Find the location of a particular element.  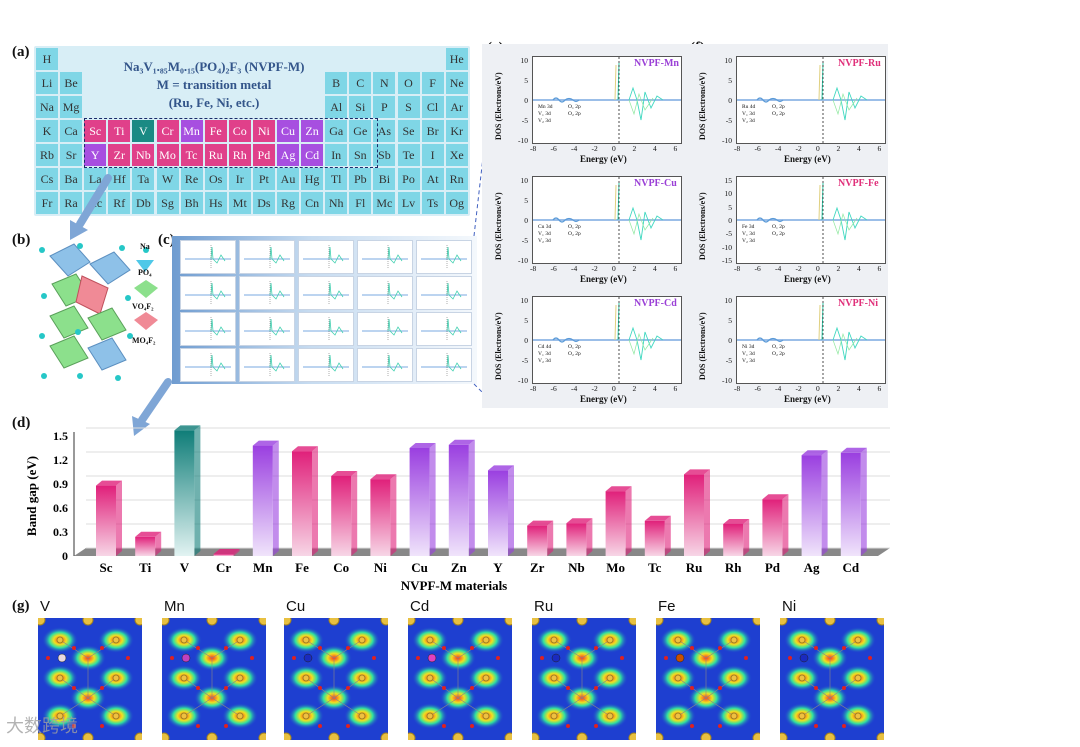

x-tick-label: Tc is located at coordinates (654, 567).